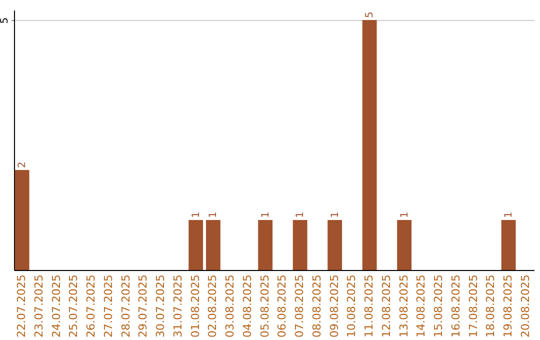 The image size is (540, 340). I want to click on x-tick-label: 24.07.2025, so click(56, 306).